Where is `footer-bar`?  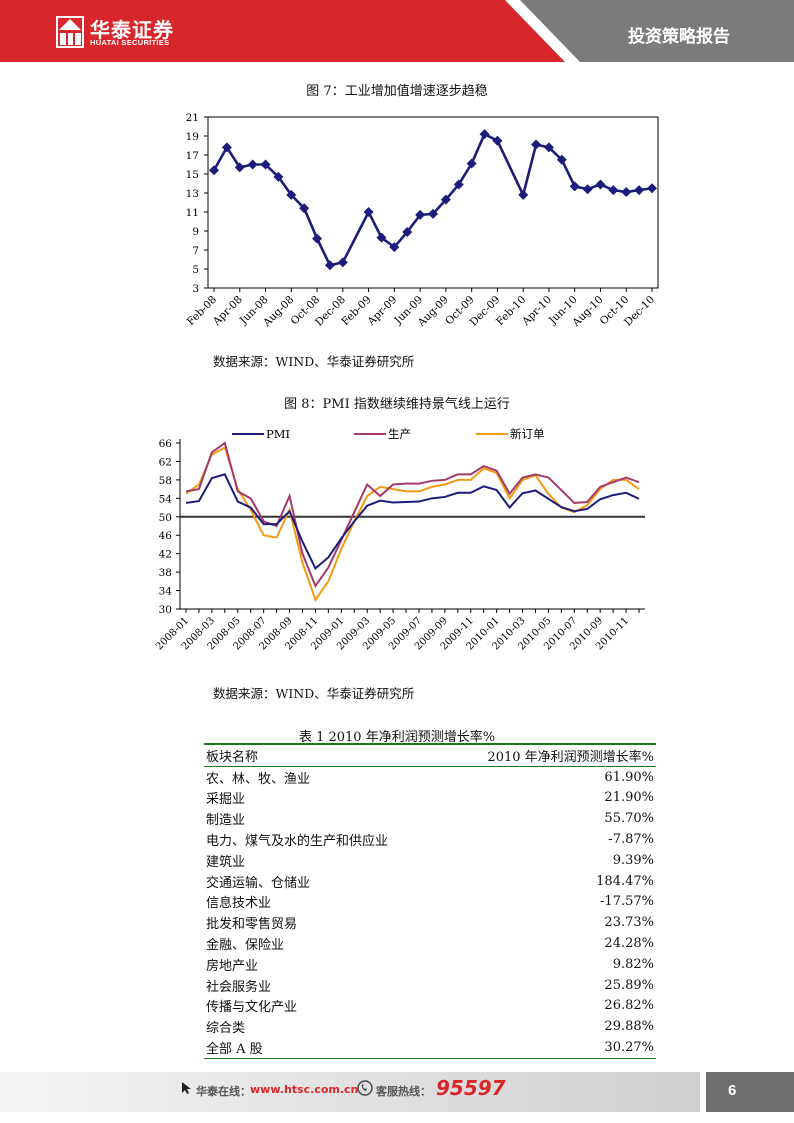
footer-bar is located at coordinates (397, 1092).